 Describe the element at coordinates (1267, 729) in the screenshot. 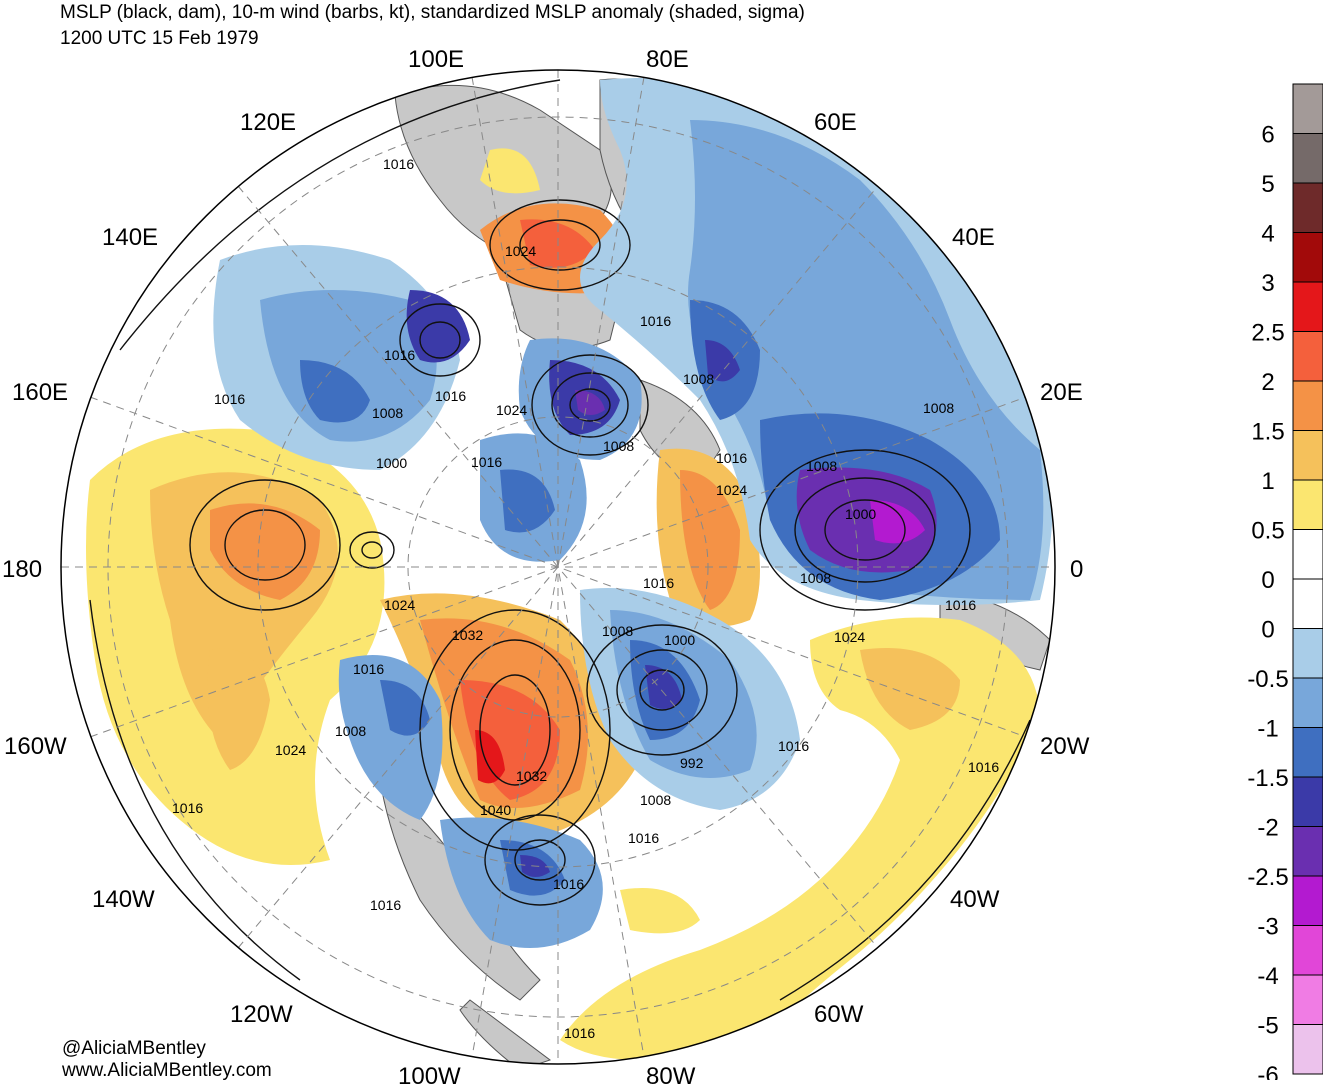

I see `colorbar-label: -1` at that location.